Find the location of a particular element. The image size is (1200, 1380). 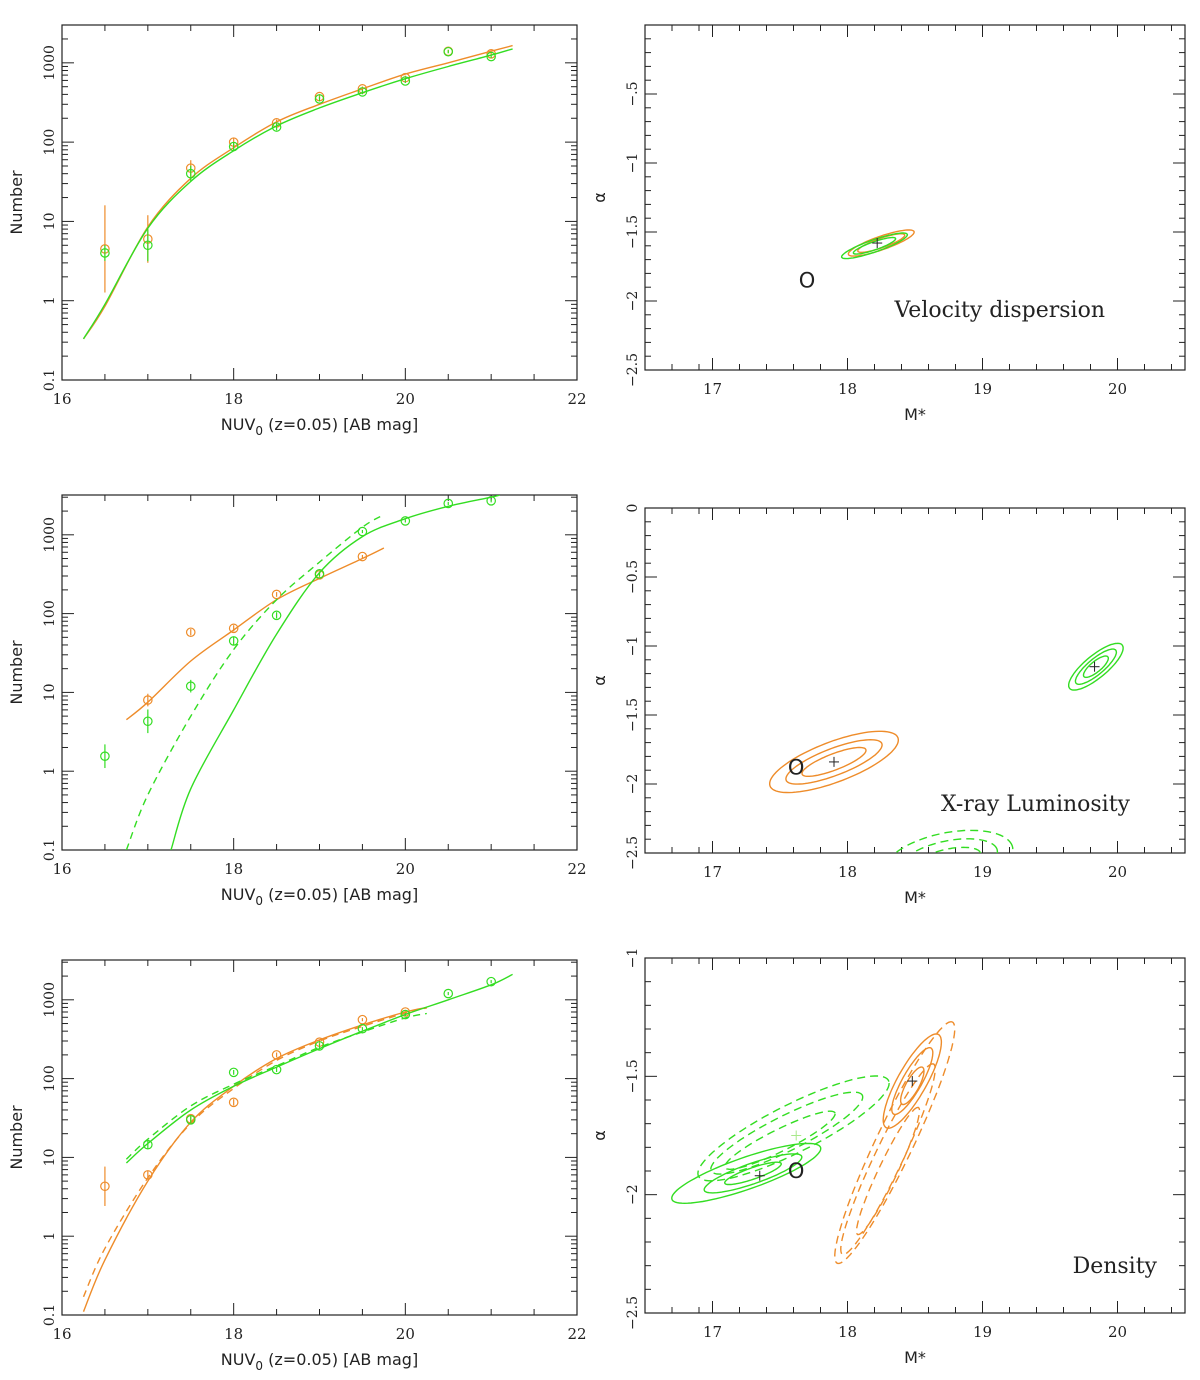

y-tick-label: −2.5 is located at coordinates (633, 370).